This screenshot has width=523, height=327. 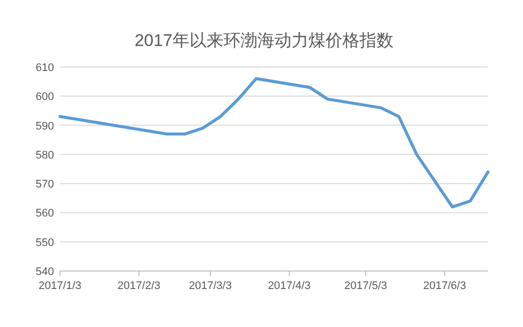 What do you see at coordinates (45, 184) in the screenshot?
I see `y-tick-label: 570` at bounding box center [45, 184].